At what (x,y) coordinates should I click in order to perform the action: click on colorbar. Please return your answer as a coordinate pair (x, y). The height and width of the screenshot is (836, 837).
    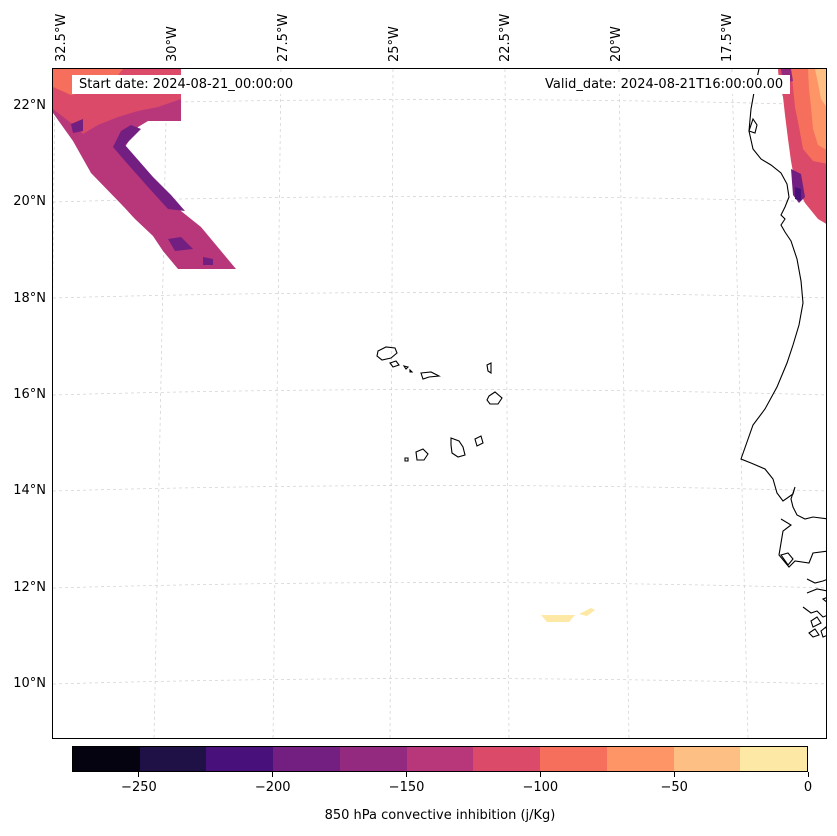
    Looking at the image, I should click on (440, 759).